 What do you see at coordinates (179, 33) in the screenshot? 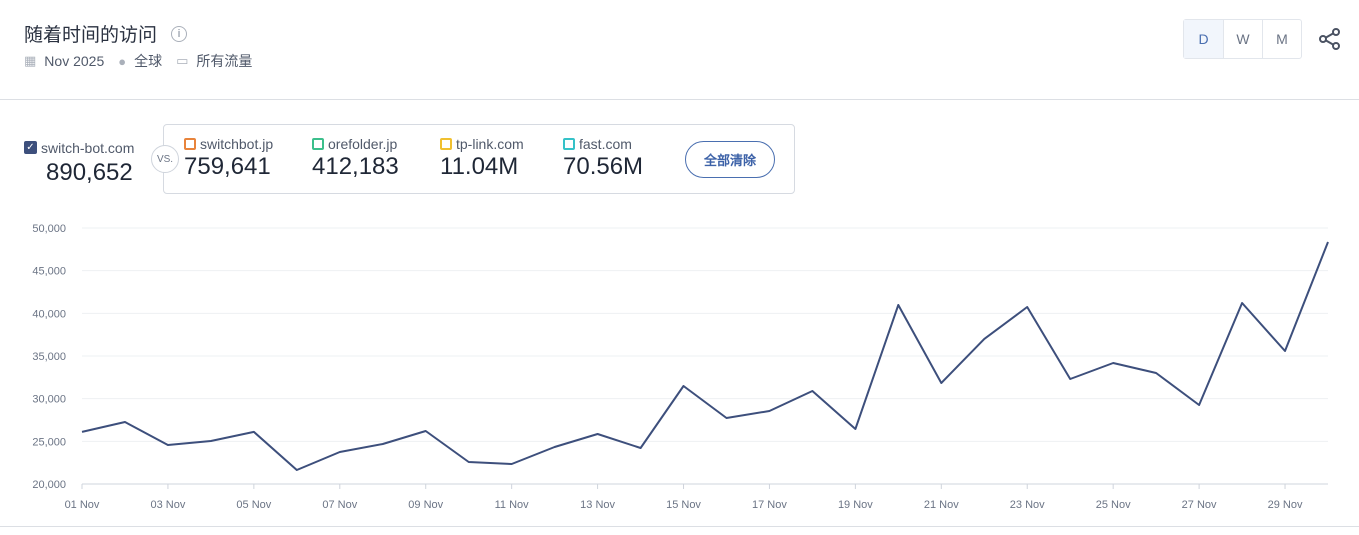
I see `info-icon: i` at bounding box center [179, 33].